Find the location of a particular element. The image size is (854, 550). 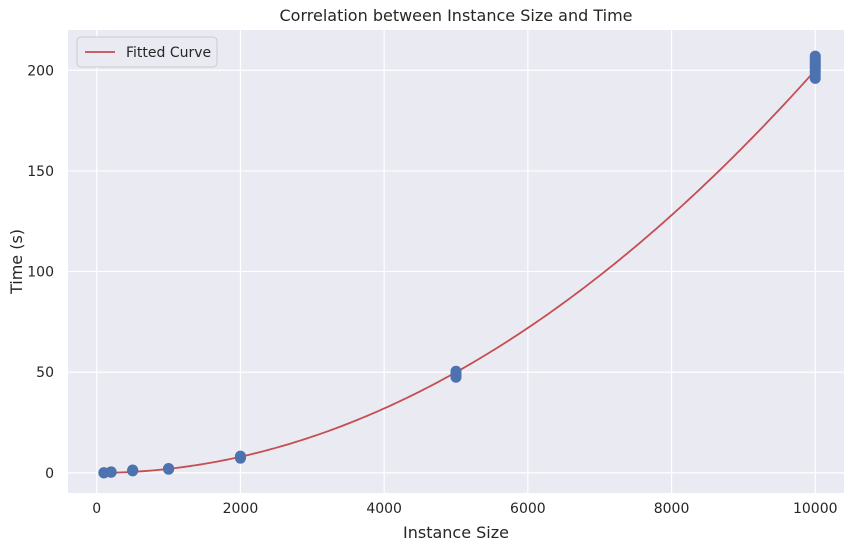

x-axis-label: Instance Size is located at coordinates (456, 532).